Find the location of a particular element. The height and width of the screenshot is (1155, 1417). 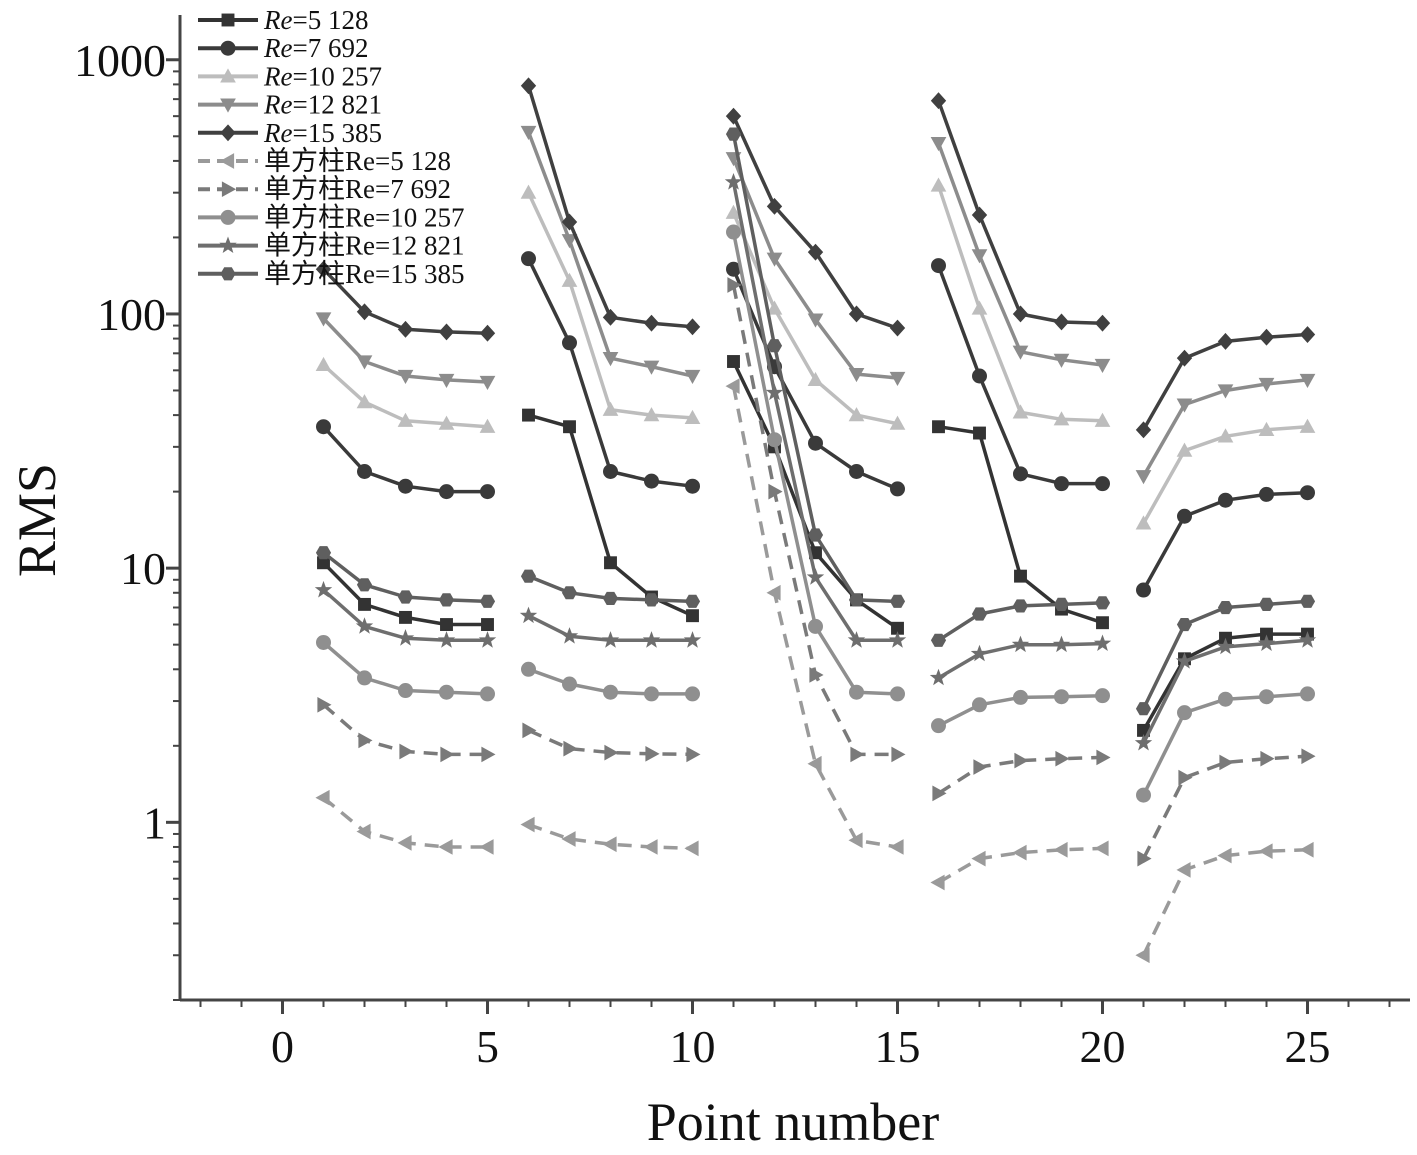

y-tick-label: 100 is located at coordinates (131, 314).